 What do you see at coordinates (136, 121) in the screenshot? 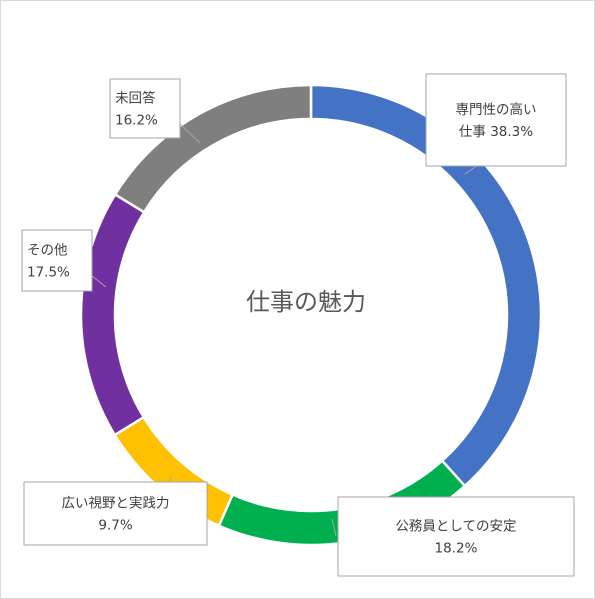
I see `data-label-text: 16.2%` at bounding box center [136, 121].